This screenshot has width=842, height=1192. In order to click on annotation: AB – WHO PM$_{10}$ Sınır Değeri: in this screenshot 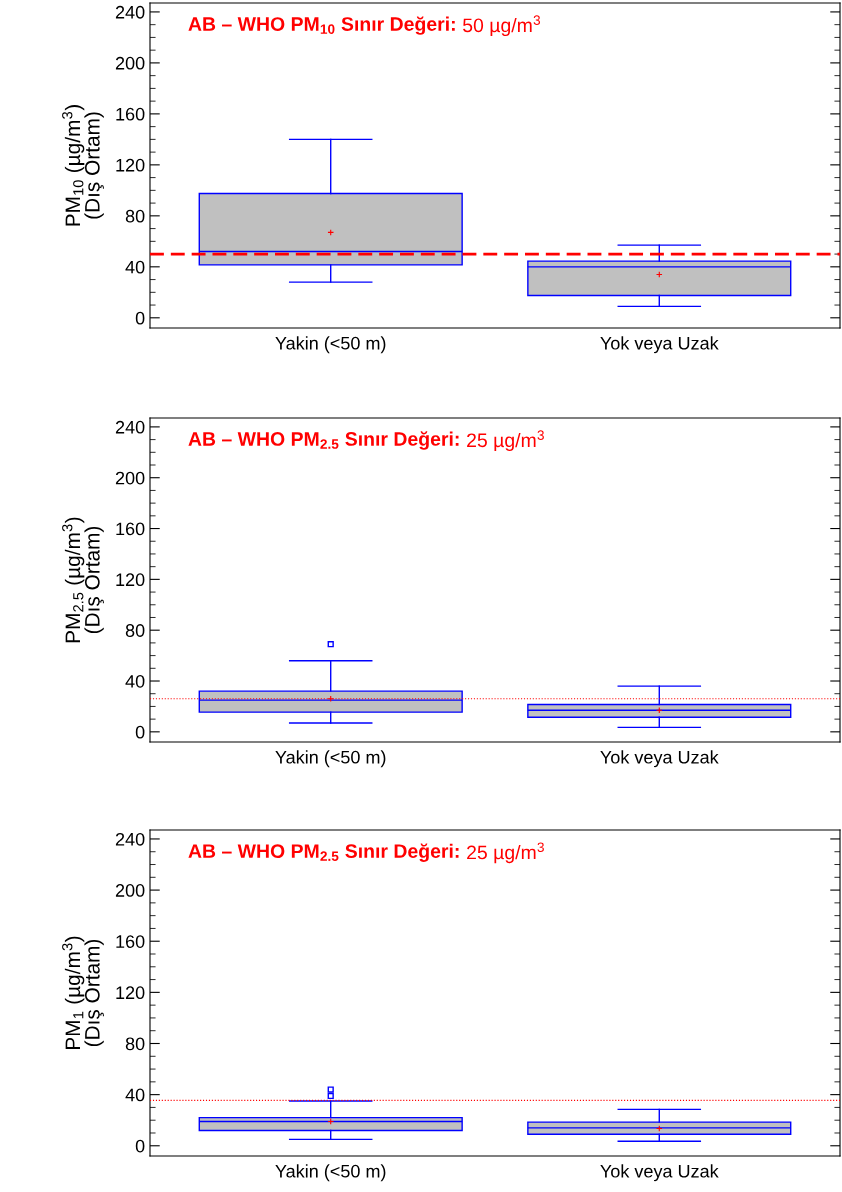, I will do `click(321, 25)`.